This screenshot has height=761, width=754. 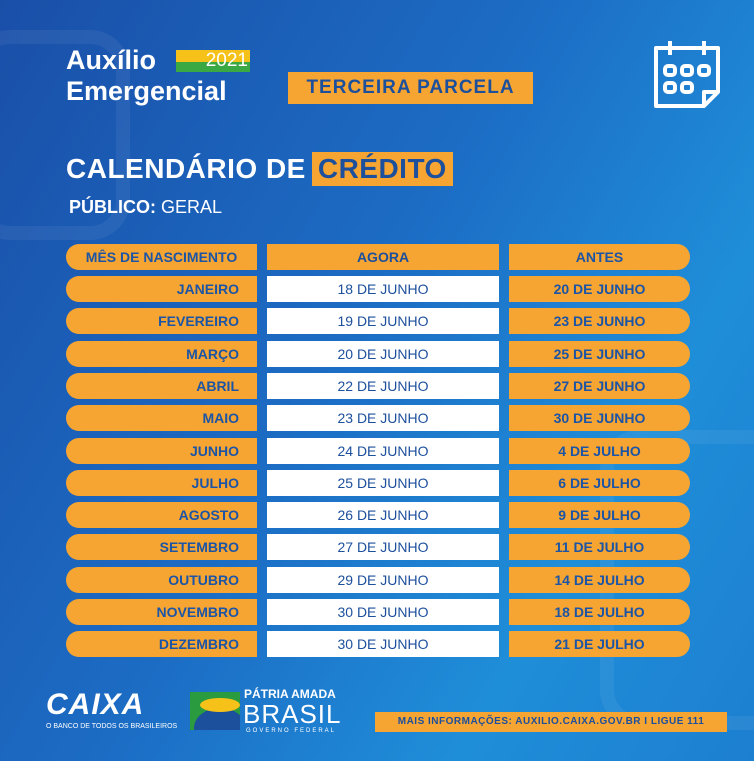 What do you see at coordinates (161, 418) in the screenshot?
I see `birth-month-cell: MAIO` at bounding box center [161, 418].